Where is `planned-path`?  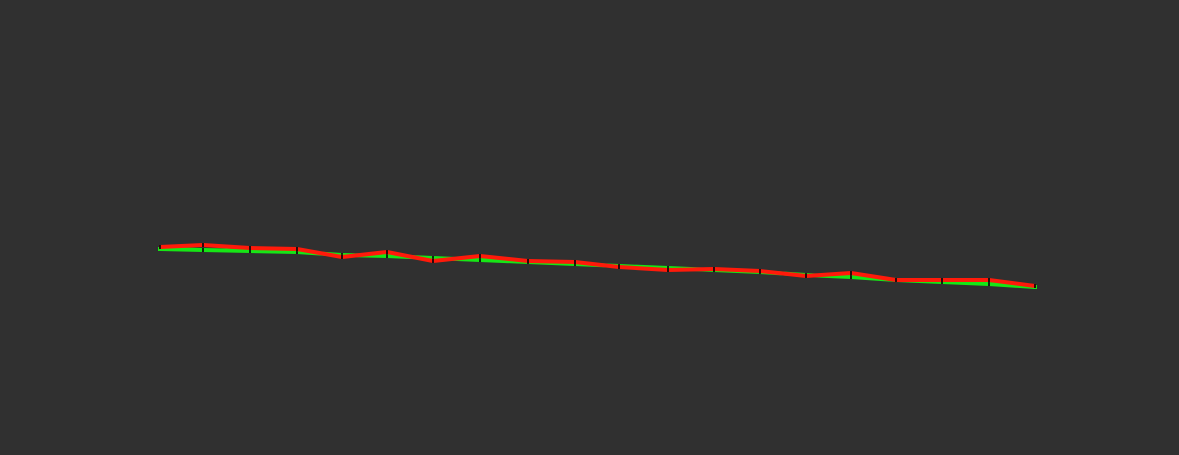 planned-path is located at coordinates (597, 265).